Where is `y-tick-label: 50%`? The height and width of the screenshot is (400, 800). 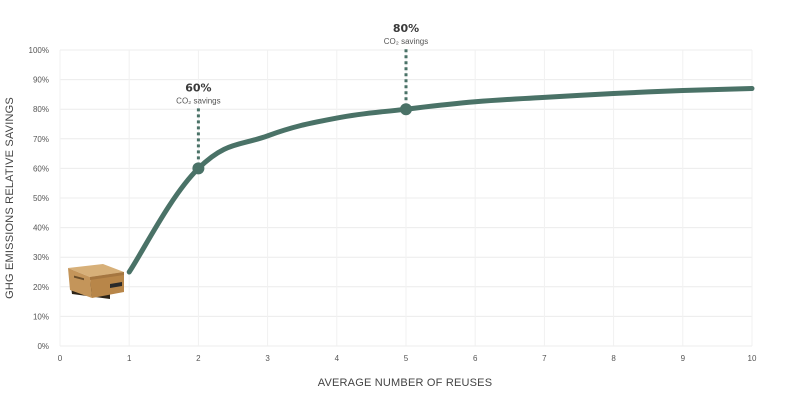
y-tick-label: 50% is located at coordinates (41, 198).